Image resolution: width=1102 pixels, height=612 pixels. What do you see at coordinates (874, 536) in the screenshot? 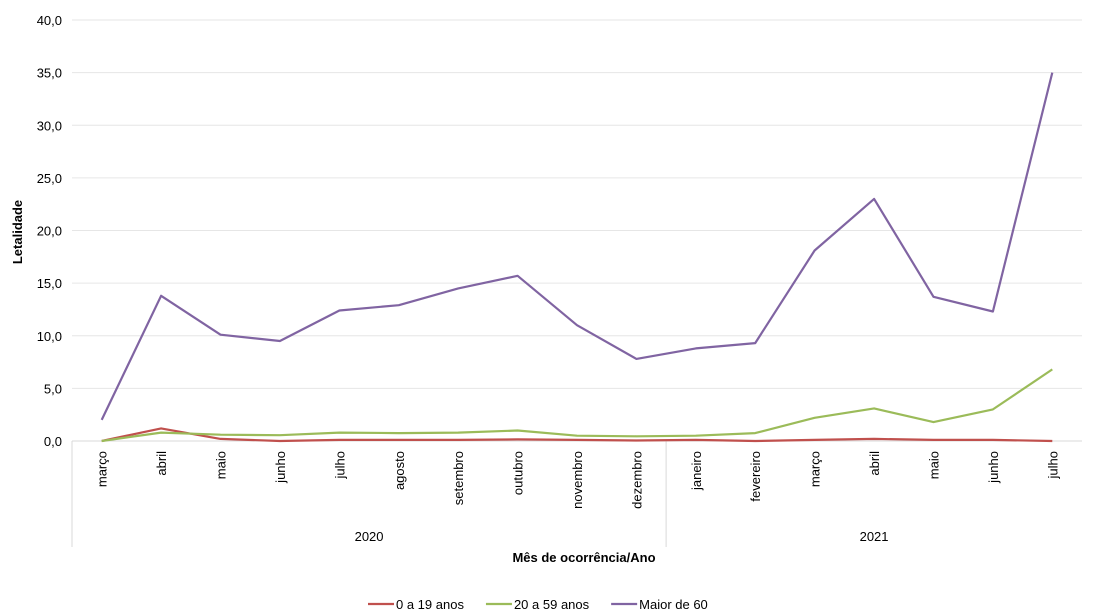
I see `x-group-label: 2021` at bounding box center [874, 536].